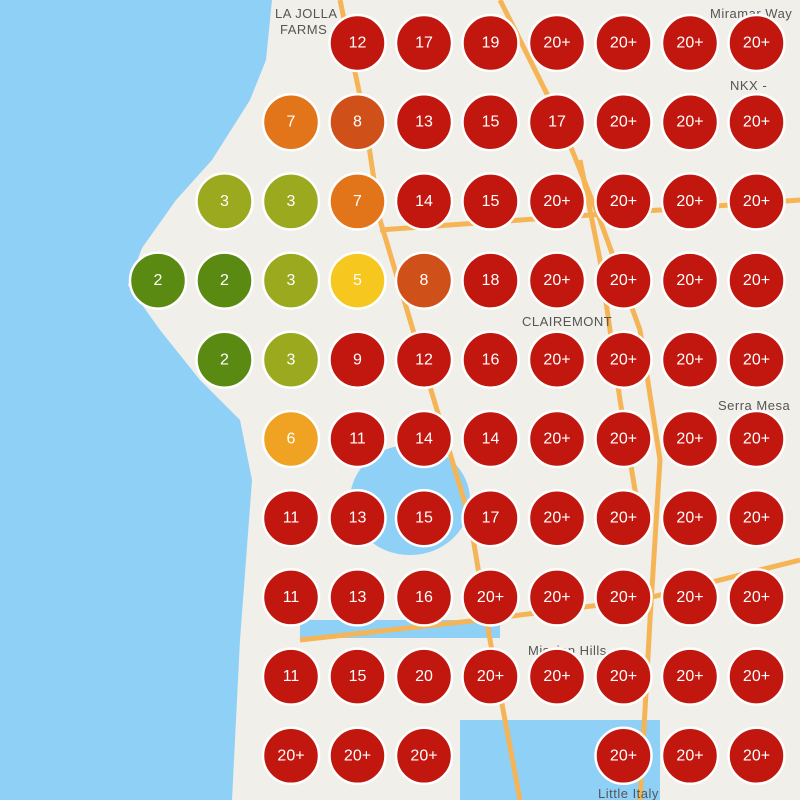  Describe the element at coordinates (567, 321) in the screenshot. I see `map-label: CLAIREMONT` at that location.